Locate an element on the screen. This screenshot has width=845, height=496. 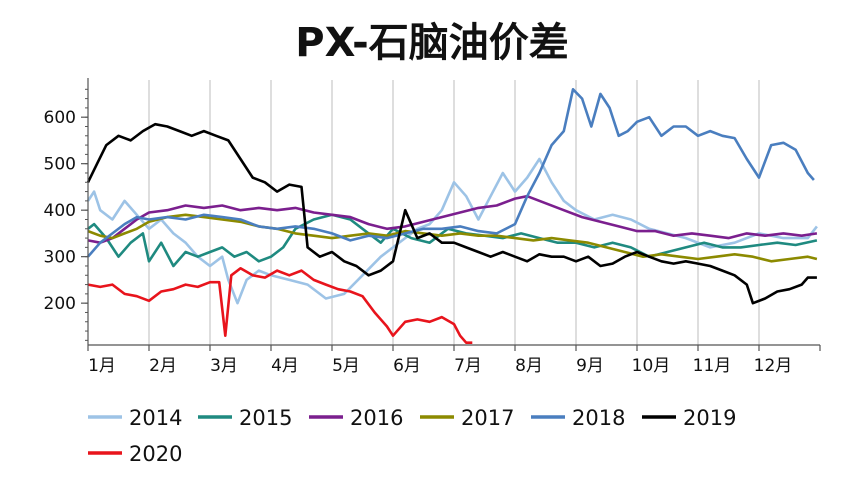
x-tick-label: 2月 is located at coordinates (163, 366).